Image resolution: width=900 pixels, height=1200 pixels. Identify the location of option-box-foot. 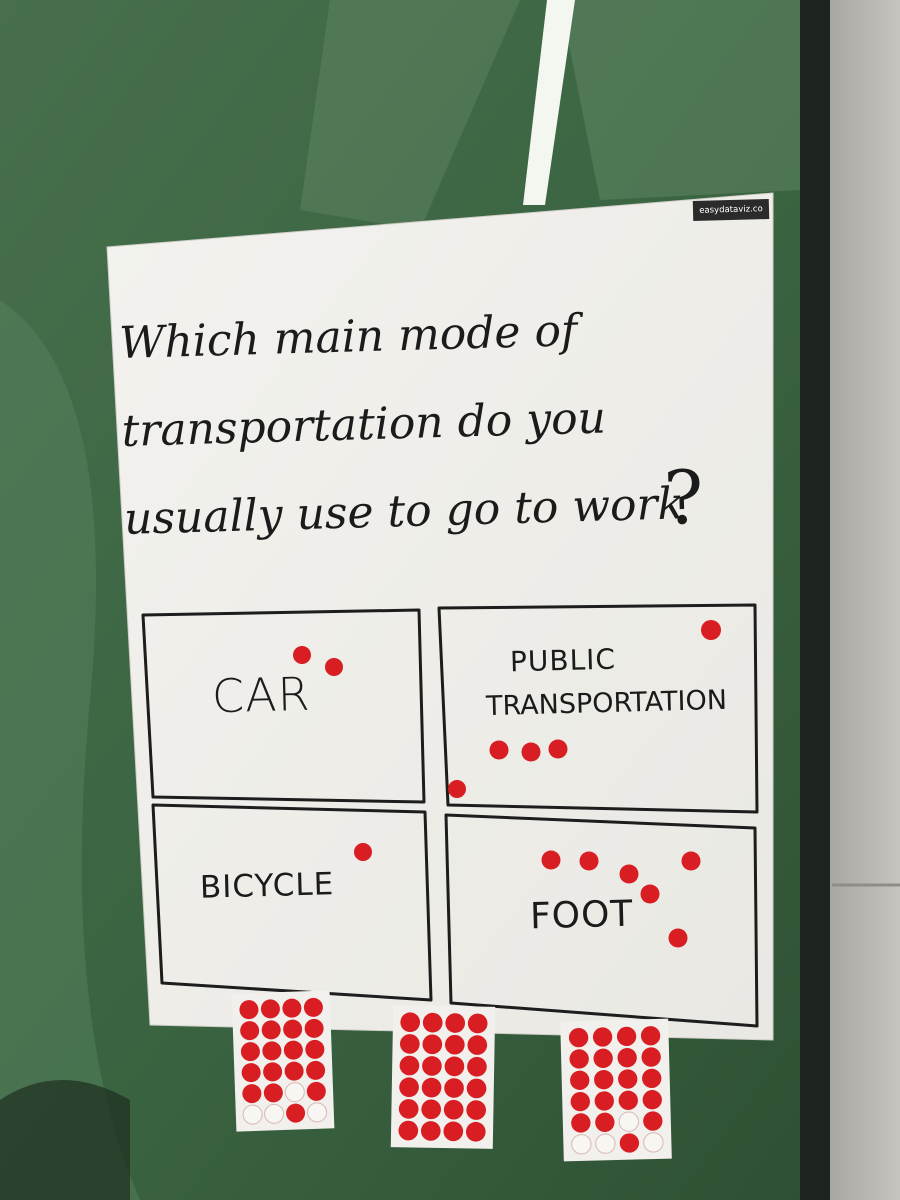
(601, 920).